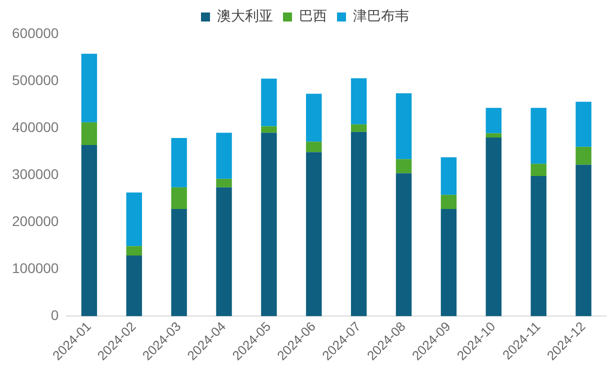  I want to click on y-tick-label: 300000, so click(35, 174).